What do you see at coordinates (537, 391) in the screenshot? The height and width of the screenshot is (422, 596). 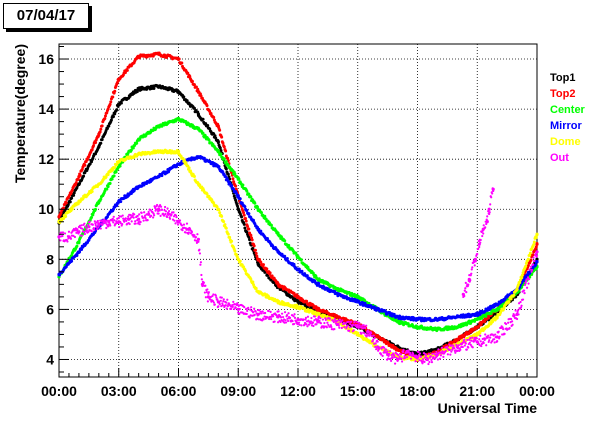 I see `x-tick-label: 00:00` at bounding box center [537, 391].